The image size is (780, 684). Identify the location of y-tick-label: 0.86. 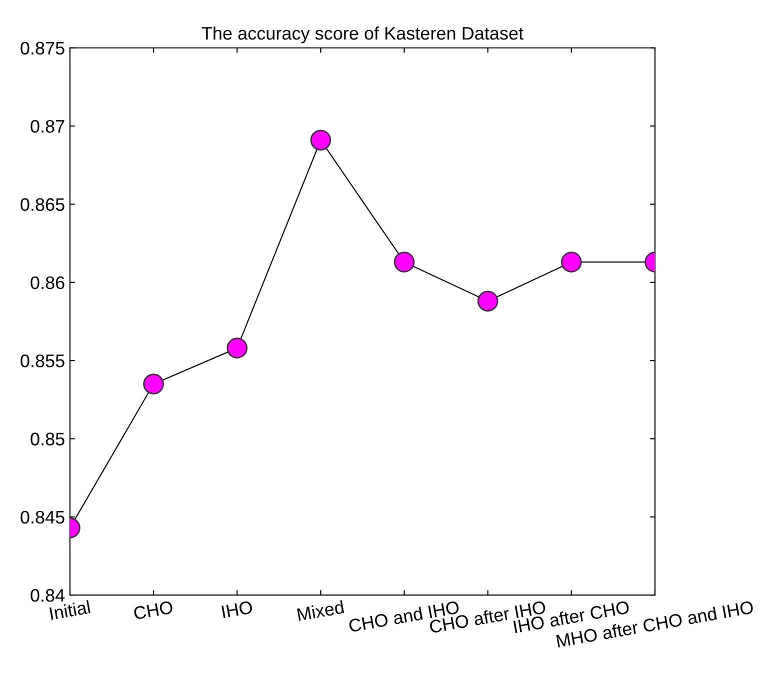
(47, 283).